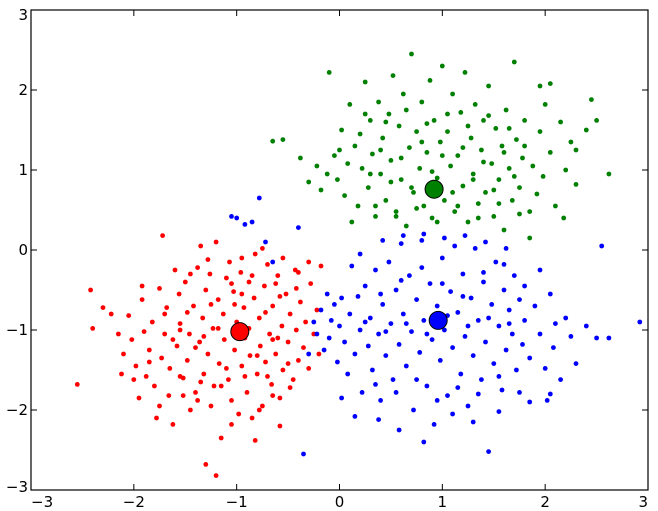 This screenshot has height=511, width=658. What do you see at coordinates (340, 502) in the screenshot?
I see `x-tick-label: 0` at bounding box center [340, 502].